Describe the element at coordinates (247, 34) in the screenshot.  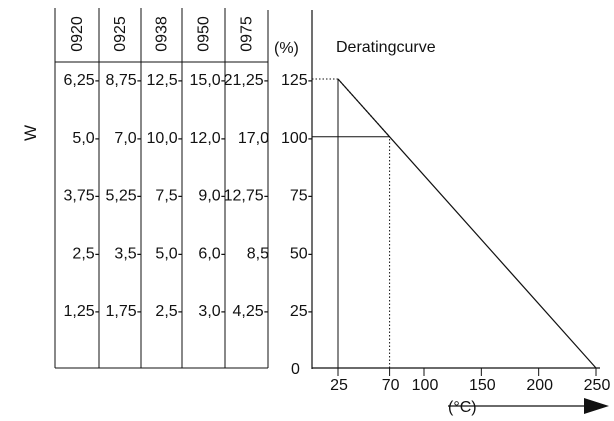
I see `table-column-header-0975: 0975` at that location.